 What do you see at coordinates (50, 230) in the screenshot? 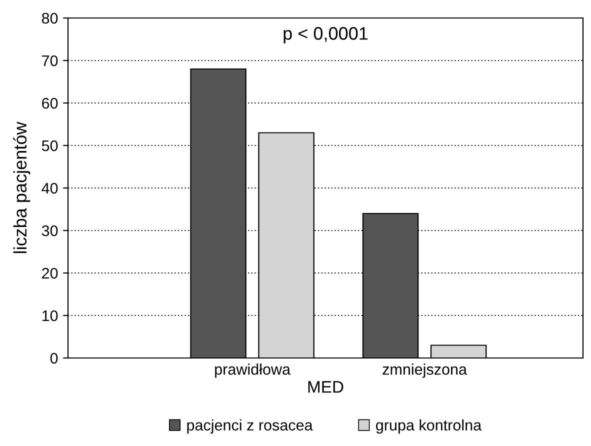
I see `y-tick-label: 30` at bounding box center [50, 230].